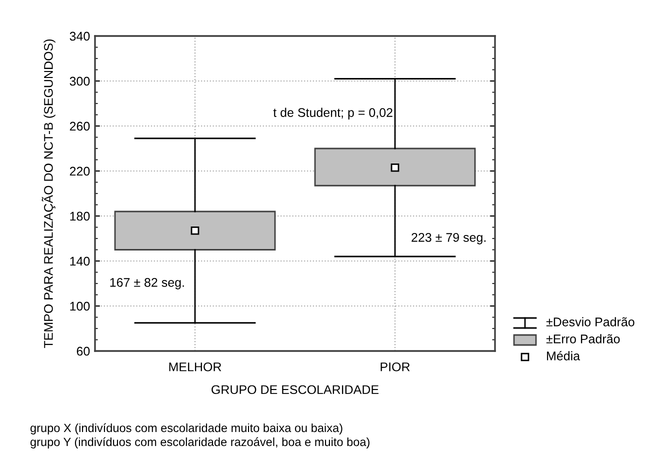 Image resolution: width=670 pixels, height=454 pixels. Describe the element at coordinates (80, 81) in the screenshot. I see `y-tick-label: 300` at that location.